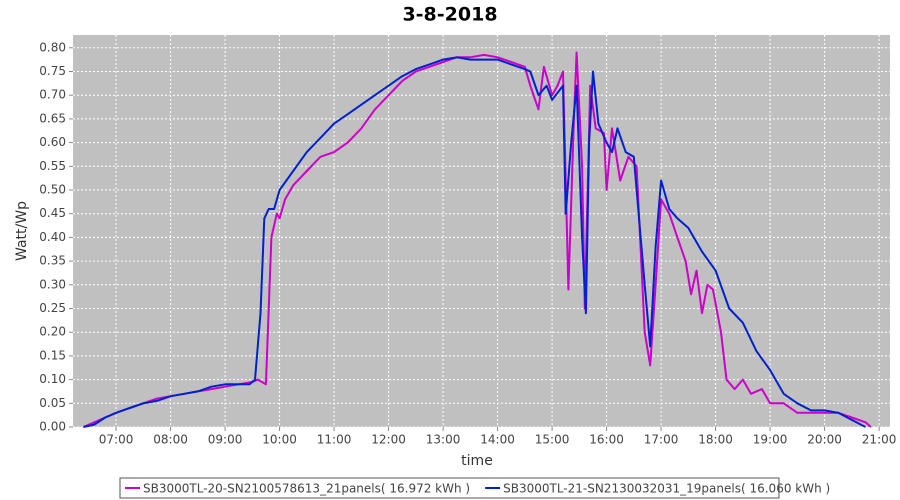 The height and width of the screenshot is (500, 900). Describe the element at coordinates (879, 440) in the screenshot. I see `x-tick-label: 21:00` at that location.